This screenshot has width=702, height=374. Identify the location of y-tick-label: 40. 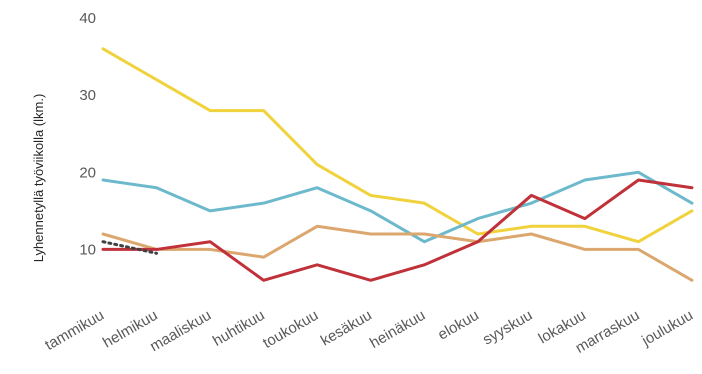
(87, 18).